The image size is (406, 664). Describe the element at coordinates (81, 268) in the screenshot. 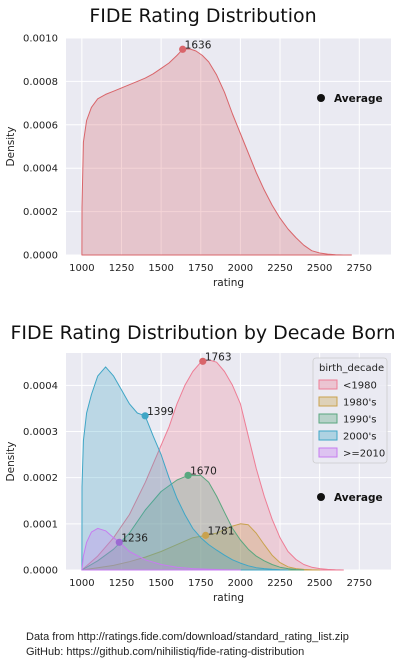

I see `chart1-x-tick-label: 1000` at that location.